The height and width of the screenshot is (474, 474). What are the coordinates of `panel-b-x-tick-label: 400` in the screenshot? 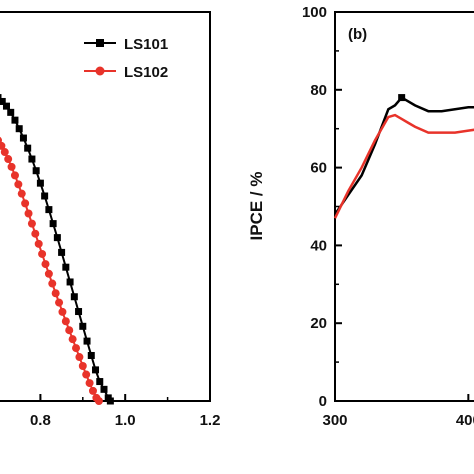 It's located at (465, 420).